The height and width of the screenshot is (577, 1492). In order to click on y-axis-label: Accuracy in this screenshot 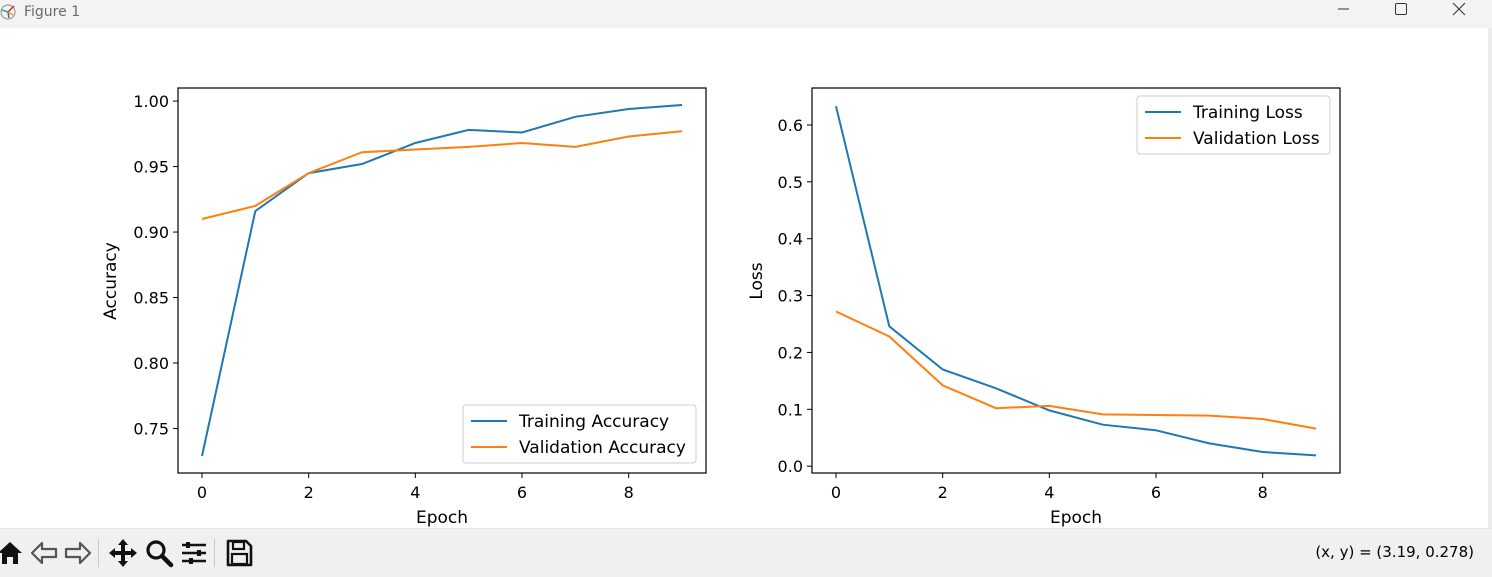, I will do `click(111, 281)`.